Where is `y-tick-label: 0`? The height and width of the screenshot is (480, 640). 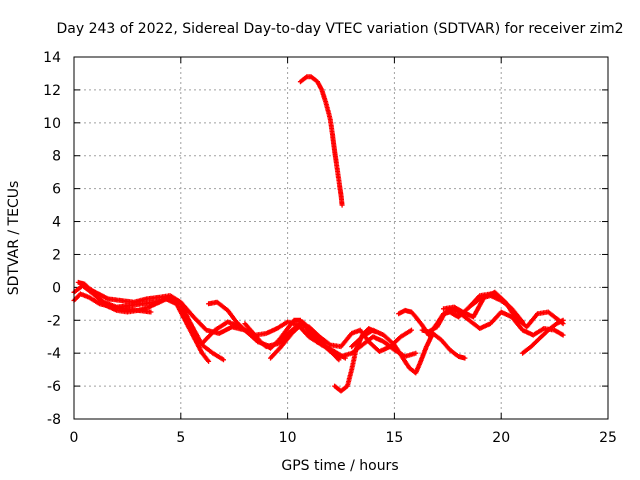
y-tick-label: 0 is located at coordinates (56, 288).